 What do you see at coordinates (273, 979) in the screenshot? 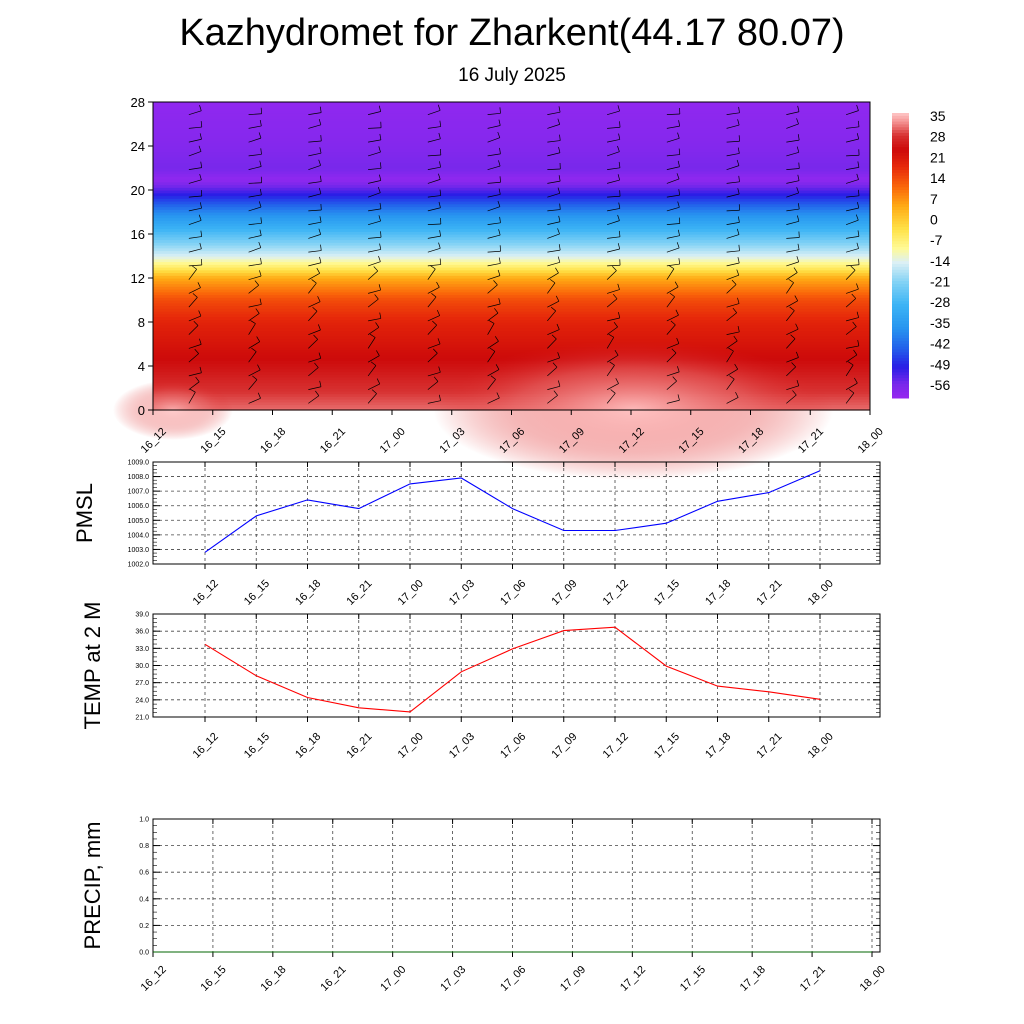
I see `x-tick-label: 16_18` at bounding box center [273, 979].